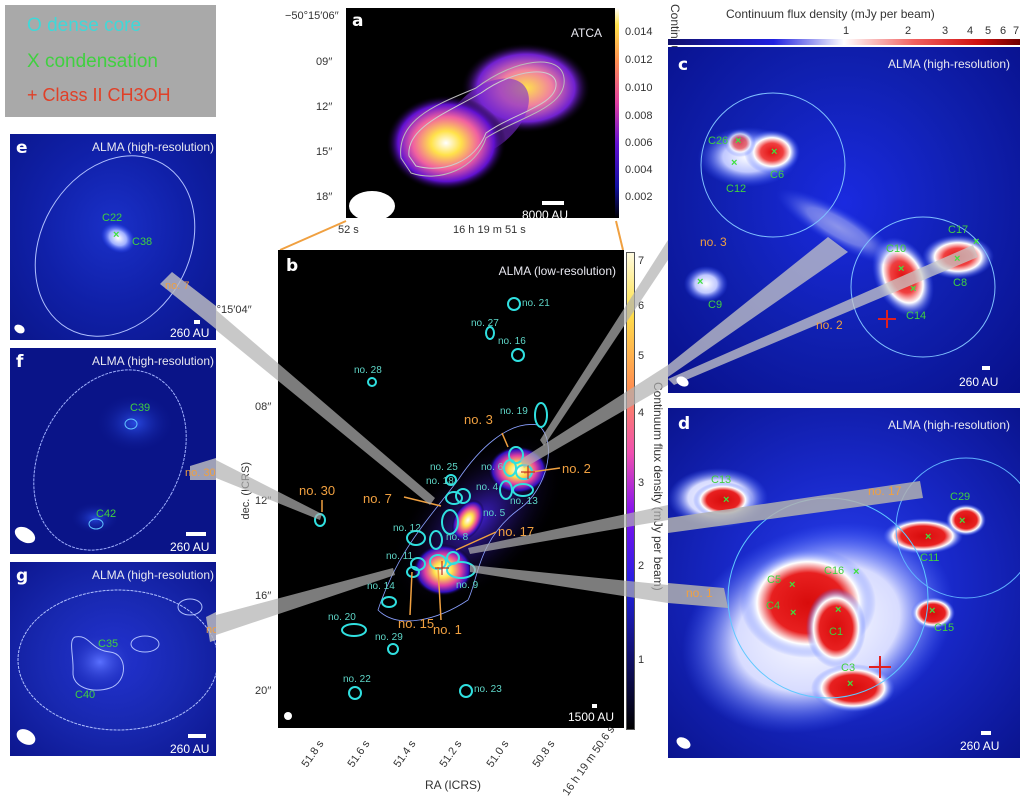  I want to click on core-label-linked: no. 30, so click(317, 490).